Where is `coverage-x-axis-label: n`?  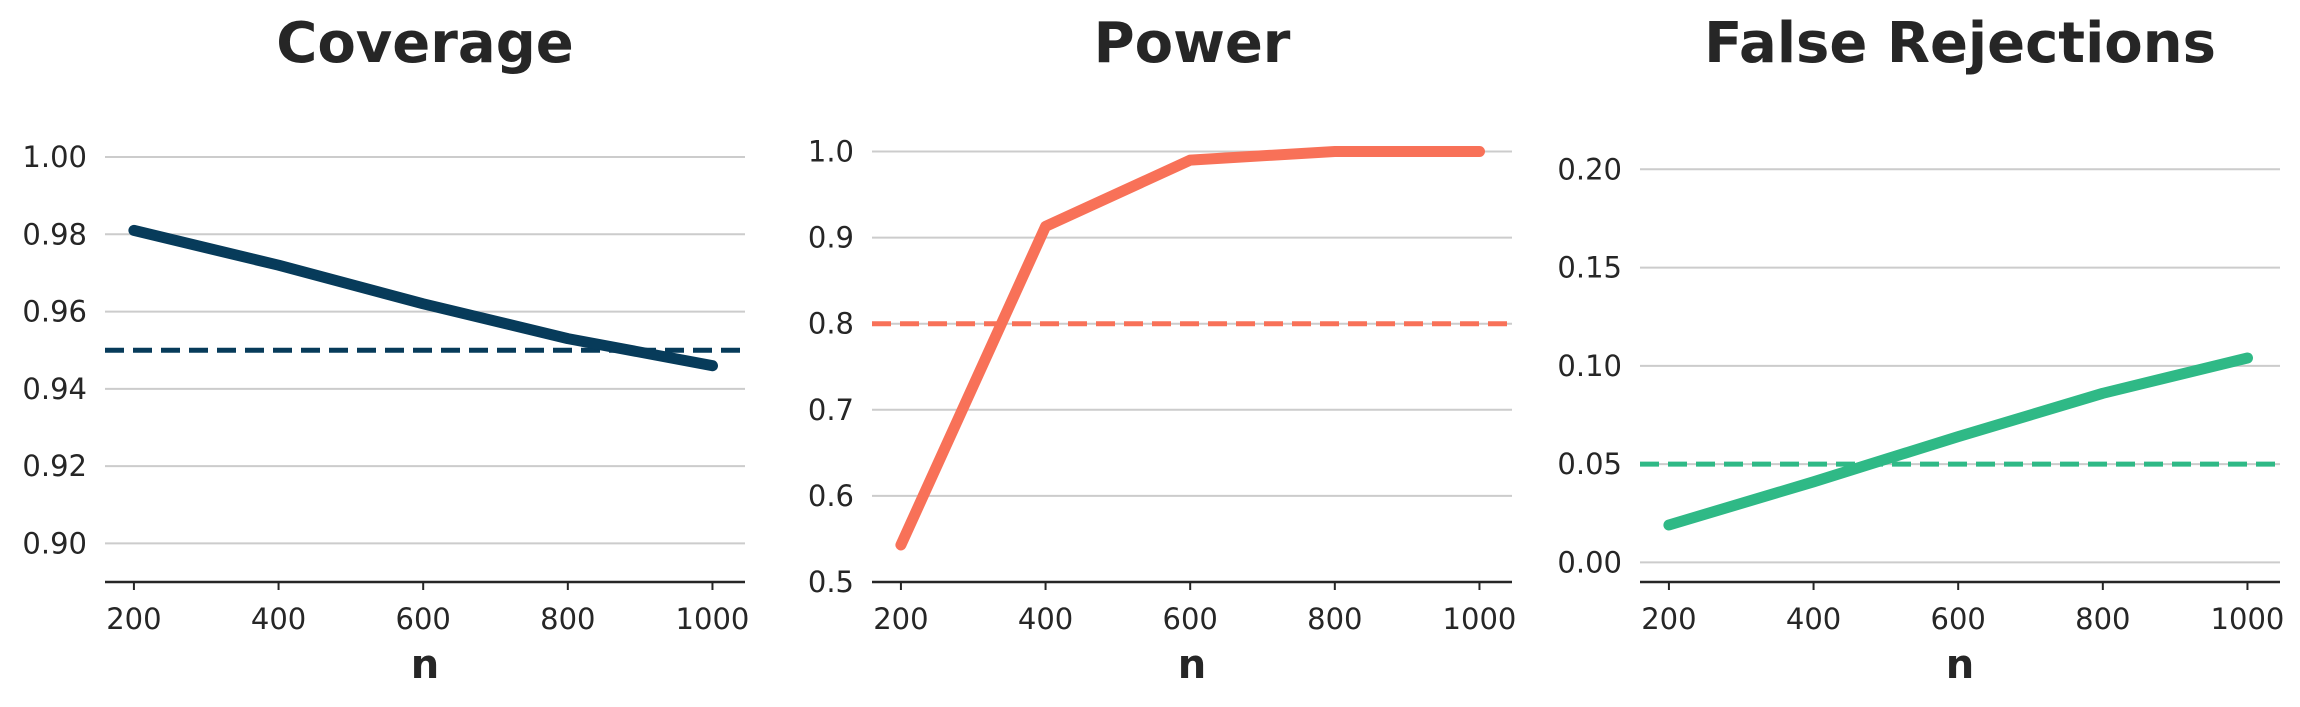 coverage-x-axis-label: n is located at coordinates (425, 665).